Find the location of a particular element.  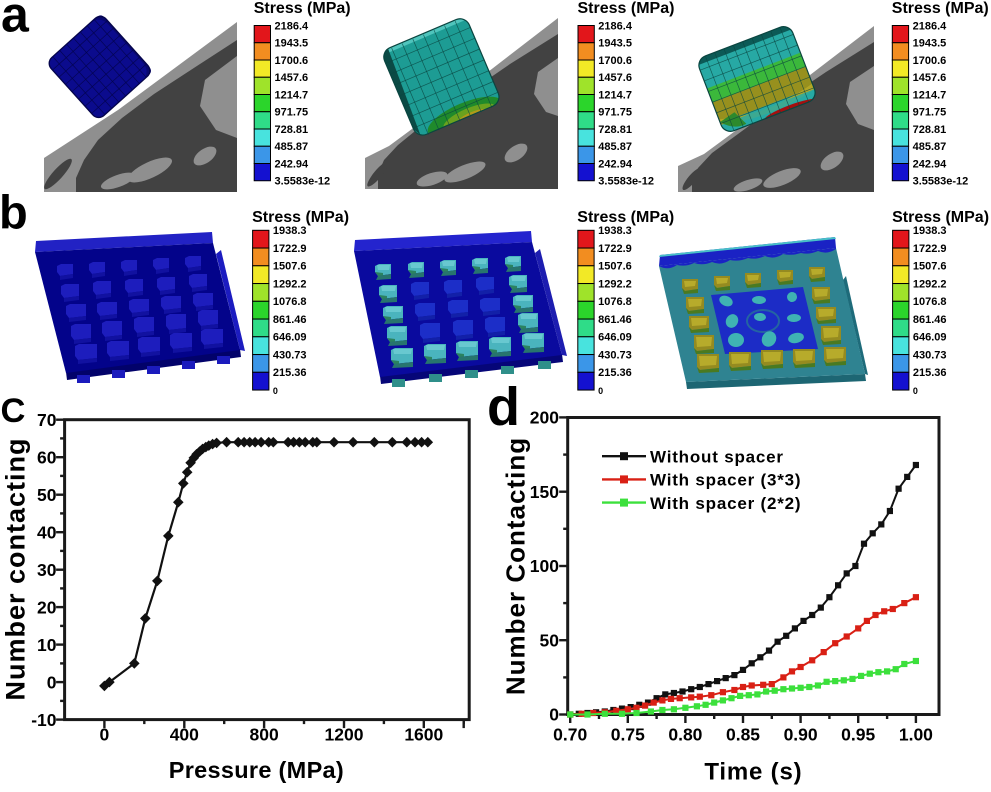

svg-text: 100 is located at coordinates (544, 566).